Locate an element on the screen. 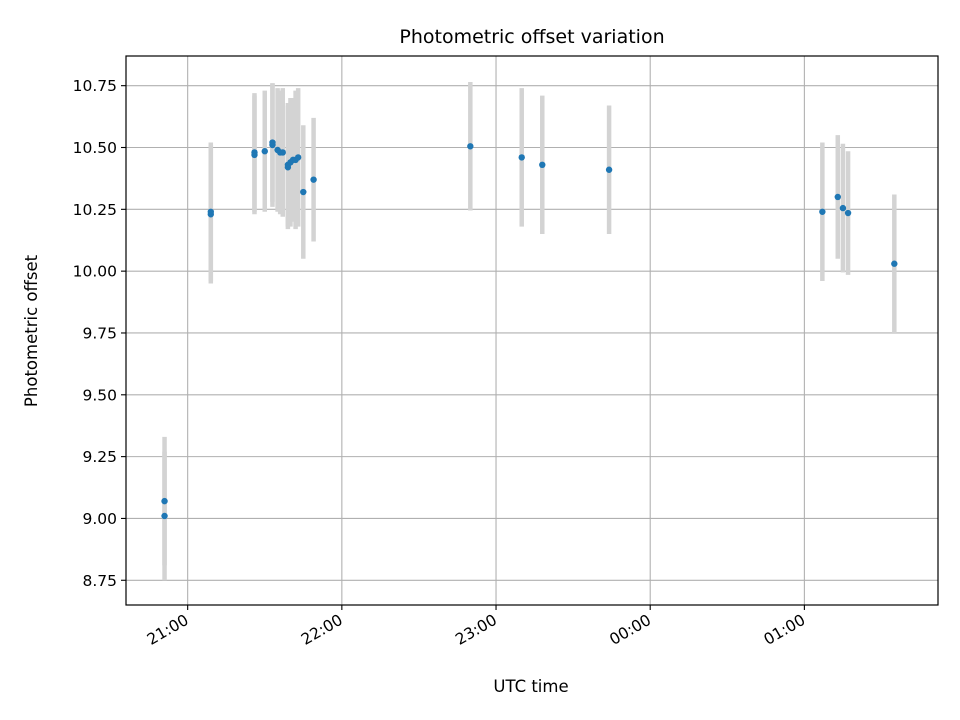 This screenshot has width=960, height=720. y-tick-label: 8.75 is located at coordinates (99, 581).